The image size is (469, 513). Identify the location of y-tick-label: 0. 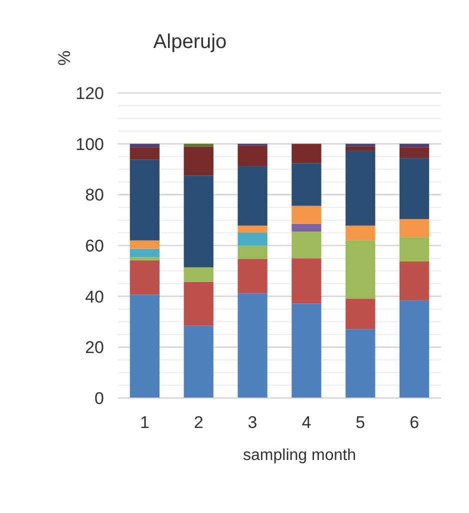
(99, 398).